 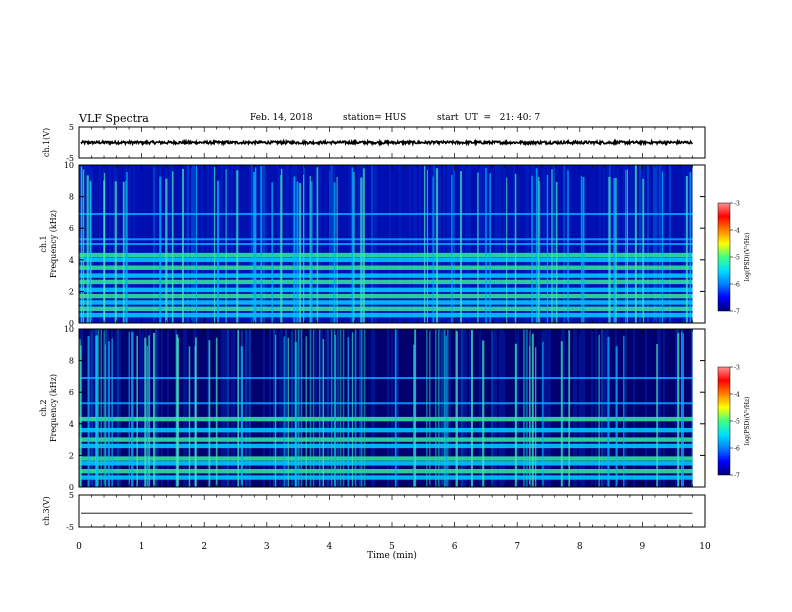 What do you see at coordinates (455, 547) in the screenshot?
I see `x-tick-label: 6` at bounding box center [455, 547].